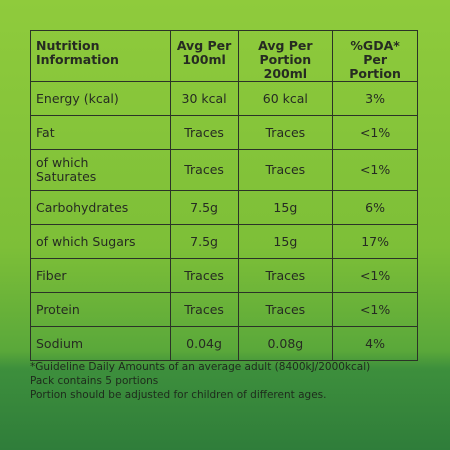  I want to click on header-cell: %GDA* Per Portion, so click(375, 56).